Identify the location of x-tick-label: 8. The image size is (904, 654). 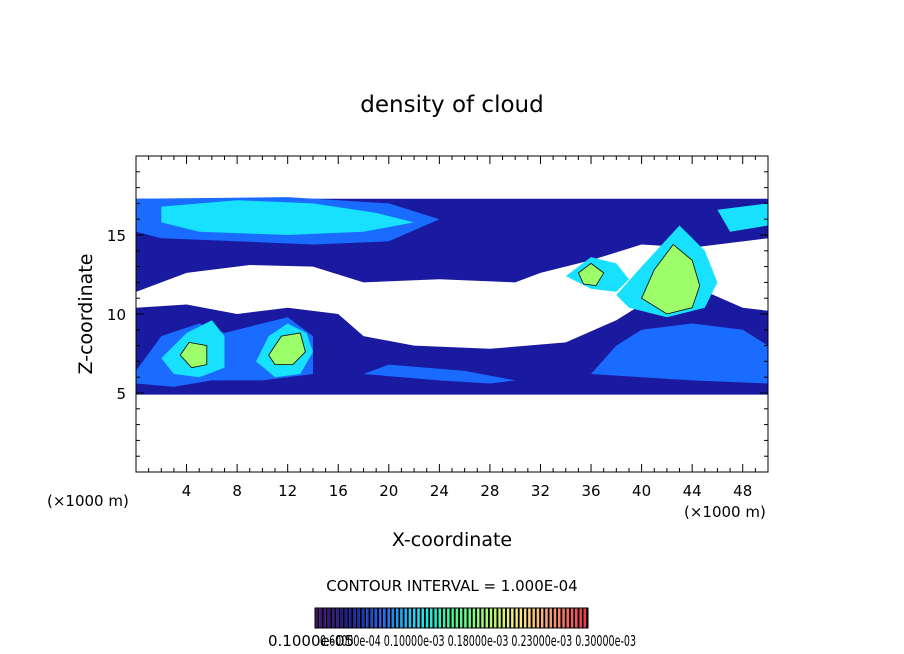
(237, 491).